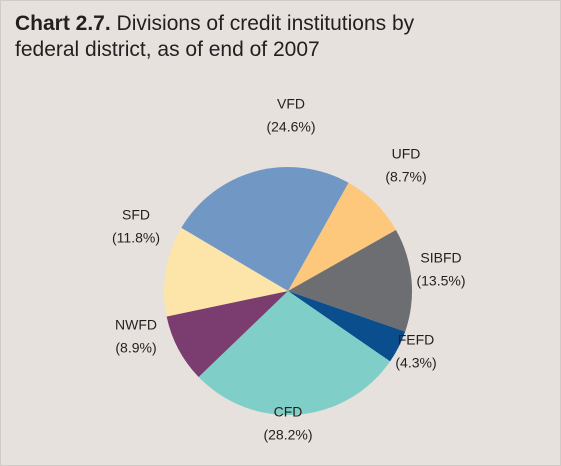 This screenshot has height=466, width=561. What do you see at coordinates (136, 325) in the screenshot?
I see `slice-label: NWFD` at bounding box center [136, 325].